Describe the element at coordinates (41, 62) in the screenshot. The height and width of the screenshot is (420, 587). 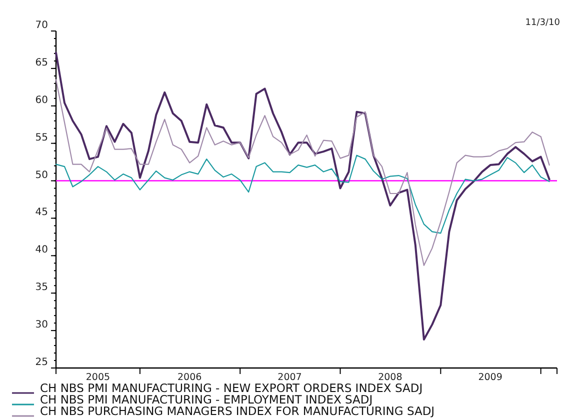
I see `y-tick-label: 65` at that location.